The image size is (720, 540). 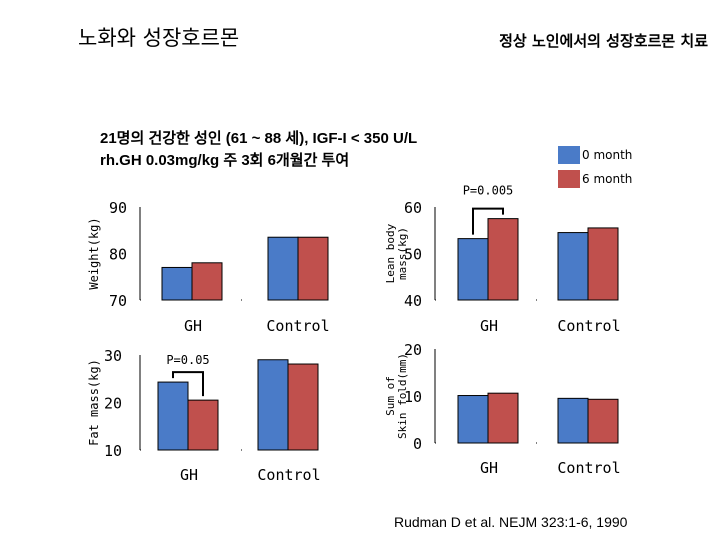 What do you see at coordinates (569, 155) in the screenshot?
I see `legend-swatch-0month` at bounding box center [569, 155].